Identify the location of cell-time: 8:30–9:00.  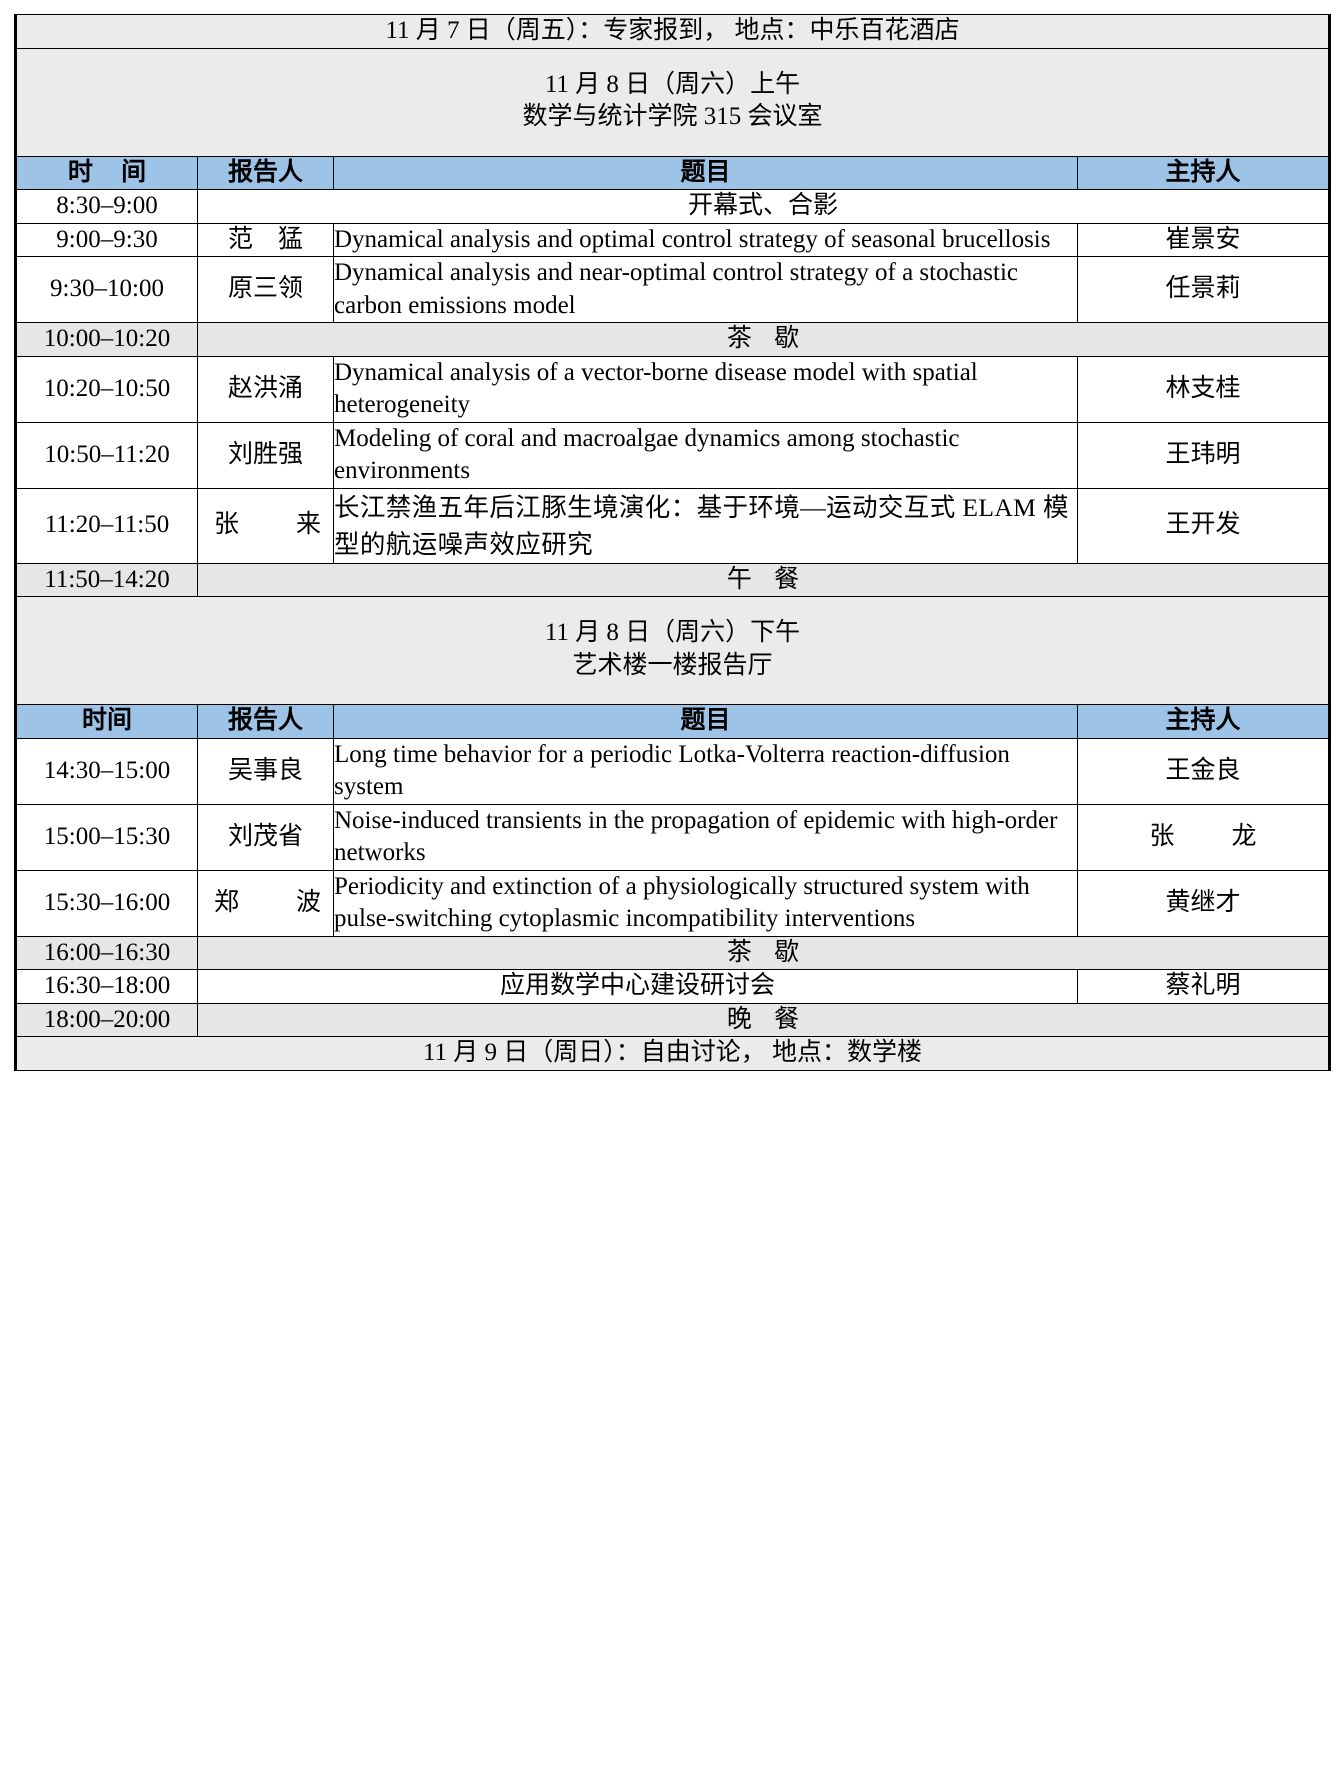
(106, 206).